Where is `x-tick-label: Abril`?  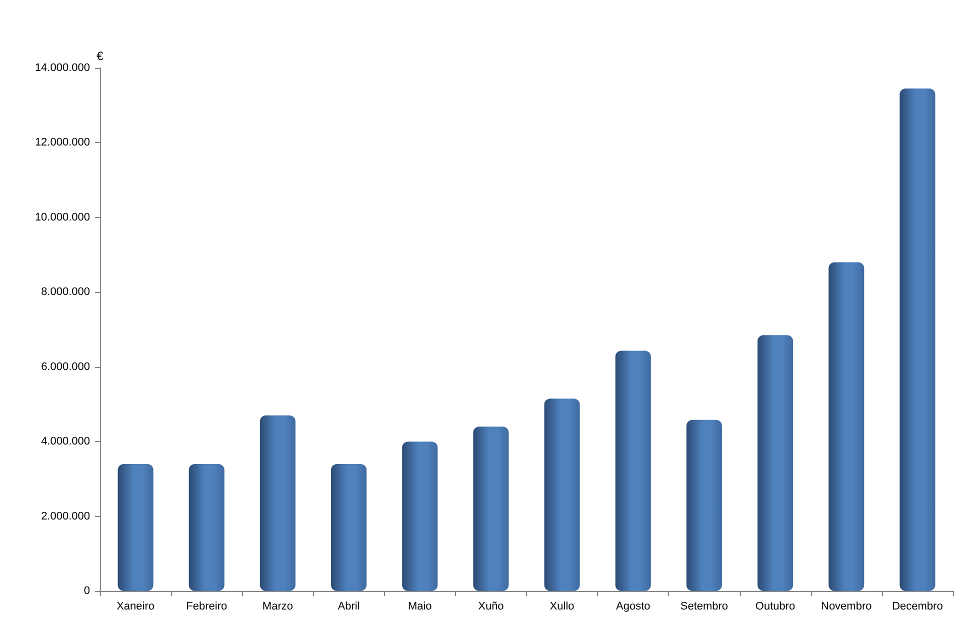 x-tick-label: Abril is located at coordinates (349, 606).